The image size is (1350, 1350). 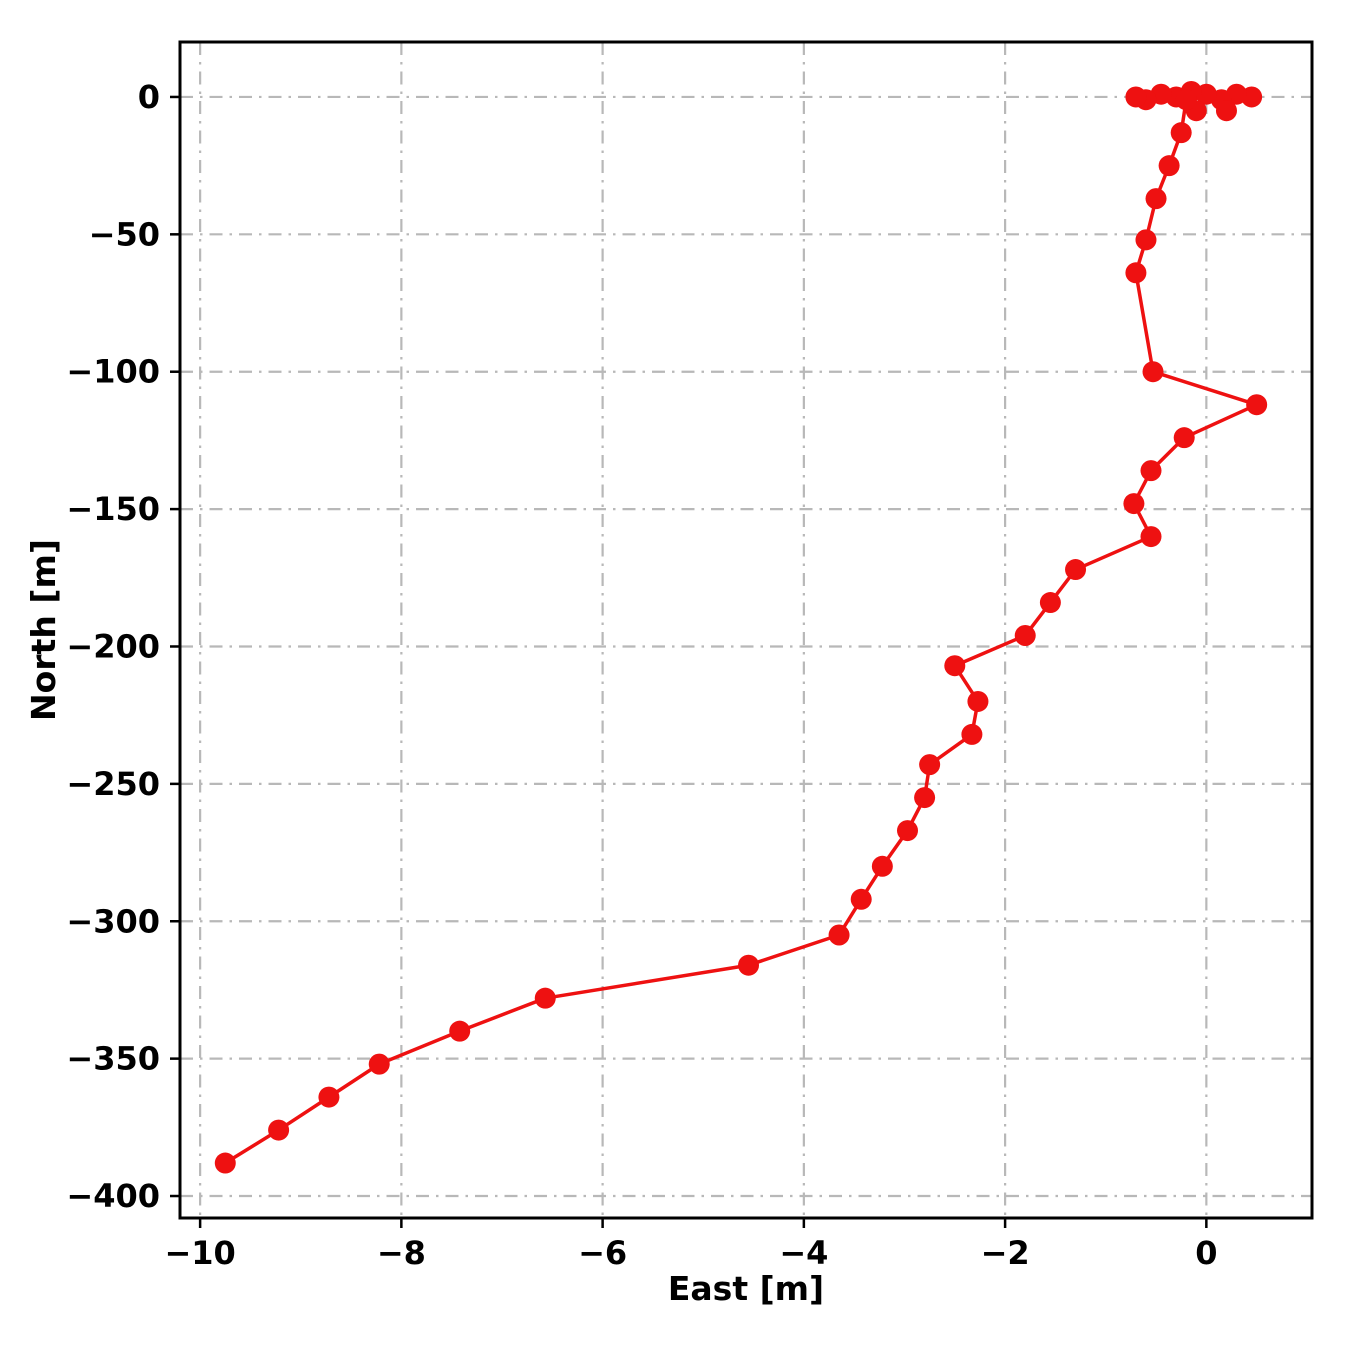 What do you see at coordinates (113, 1059) in the screenshot?
I see `y-tick-label: −350` at bounding box center [113, 1059].